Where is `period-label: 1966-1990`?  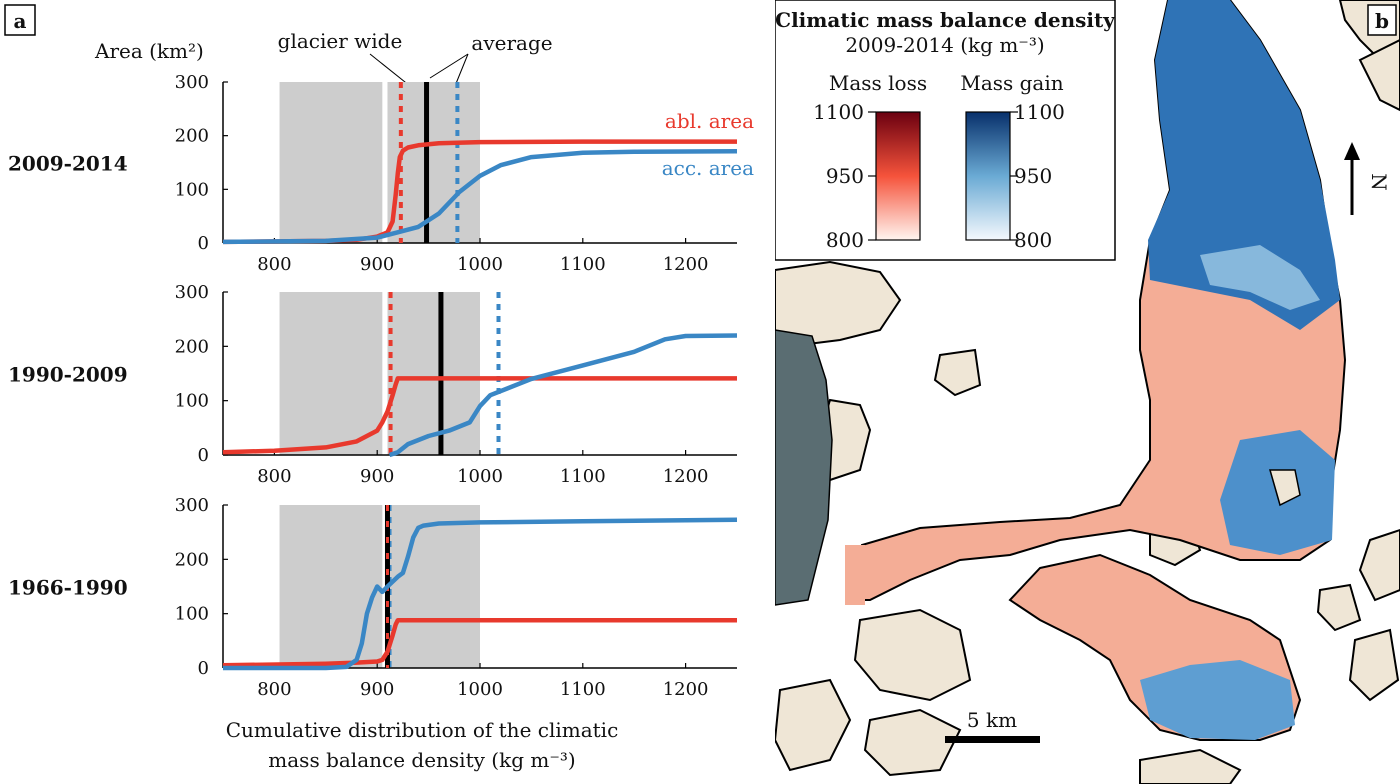 period-label: 1966-1990 is located at coordinates (68, 588).